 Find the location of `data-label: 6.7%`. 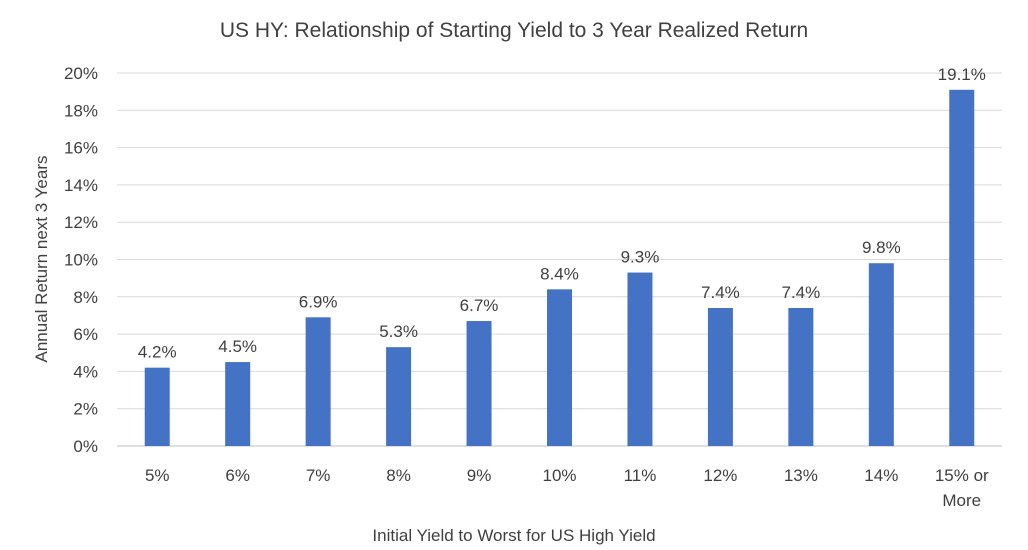

data-label: 6.7% is located at coordinates (479, 305).